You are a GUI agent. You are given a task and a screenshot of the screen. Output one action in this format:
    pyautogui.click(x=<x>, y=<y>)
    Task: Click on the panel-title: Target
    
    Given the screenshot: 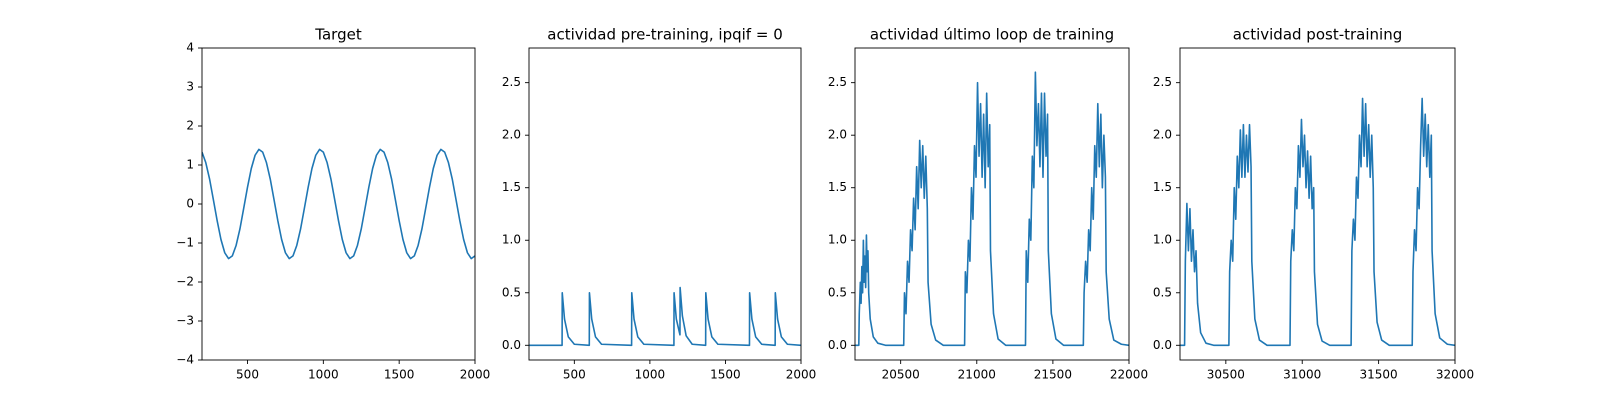 What is the action you would take?
    pyautogui.click(x=338, y=35)
    